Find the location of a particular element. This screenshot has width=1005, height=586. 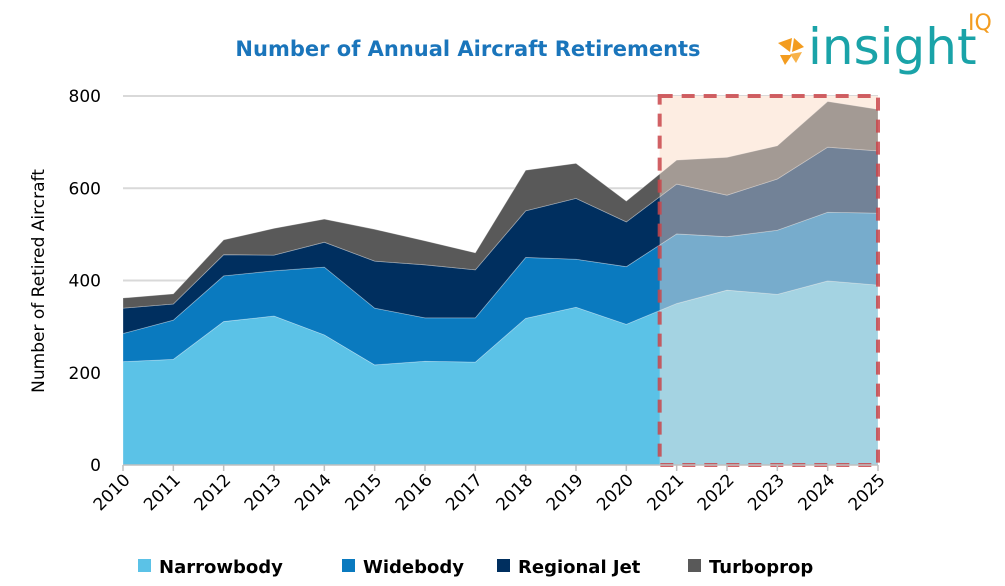

legend-label: Widebody is located at coordinates (413, 567).